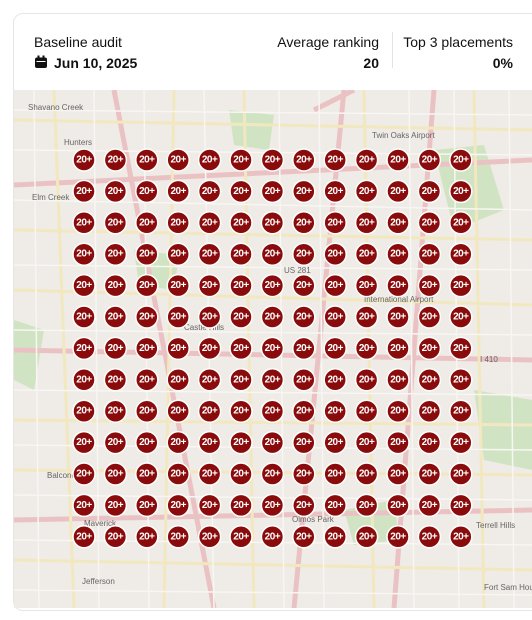 The width and height of the screenshot is (532, 620). I want to click on map-label: Balcones, so click(63, 475).